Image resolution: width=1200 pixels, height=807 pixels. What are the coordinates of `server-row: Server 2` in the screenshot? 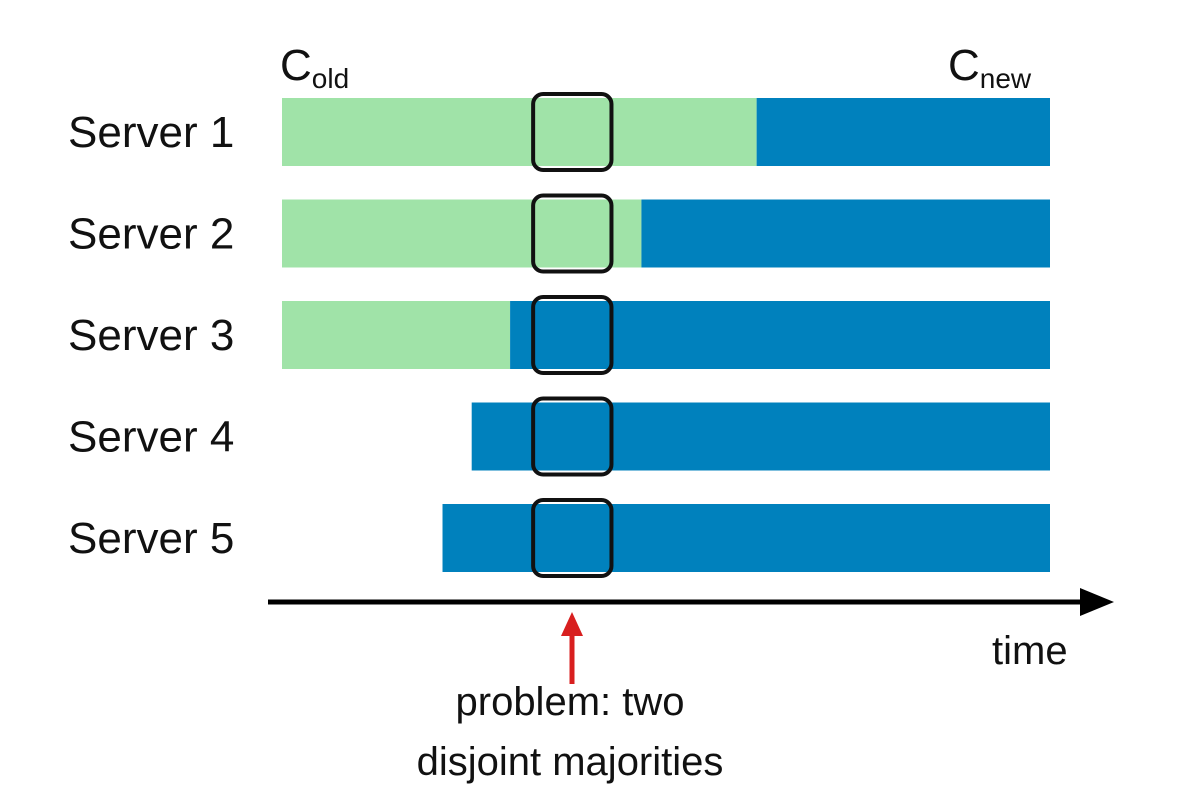 It's located at (559, 233).